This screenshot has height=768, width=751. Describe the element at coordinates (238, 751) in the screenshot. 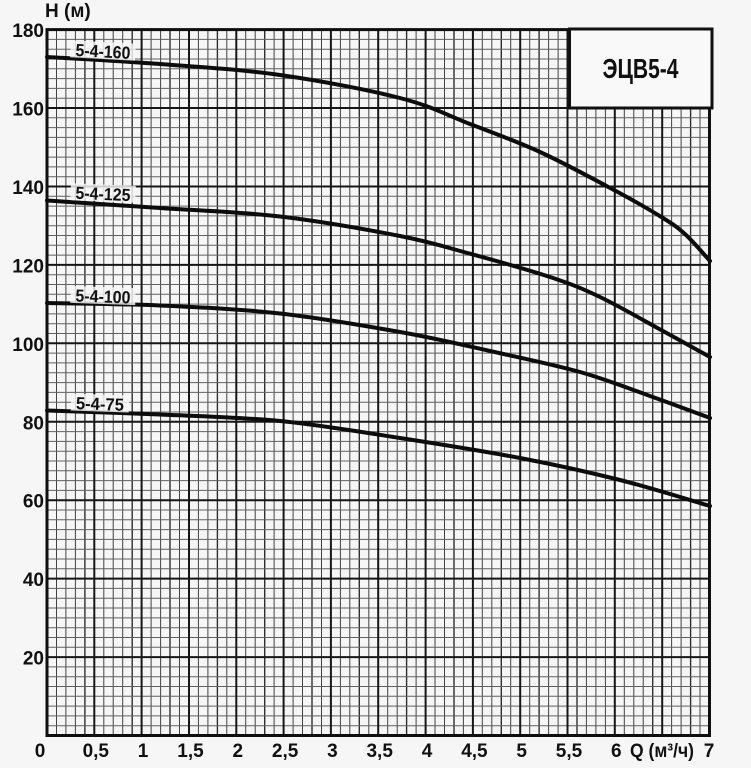

I see `svg-text: 2` at that location.